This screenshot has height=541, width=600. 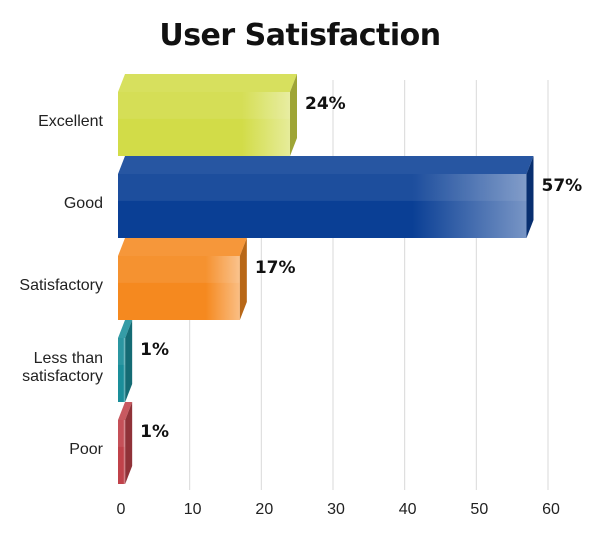 I want to click on category-label: Excellent, so click(x=70, y=121).